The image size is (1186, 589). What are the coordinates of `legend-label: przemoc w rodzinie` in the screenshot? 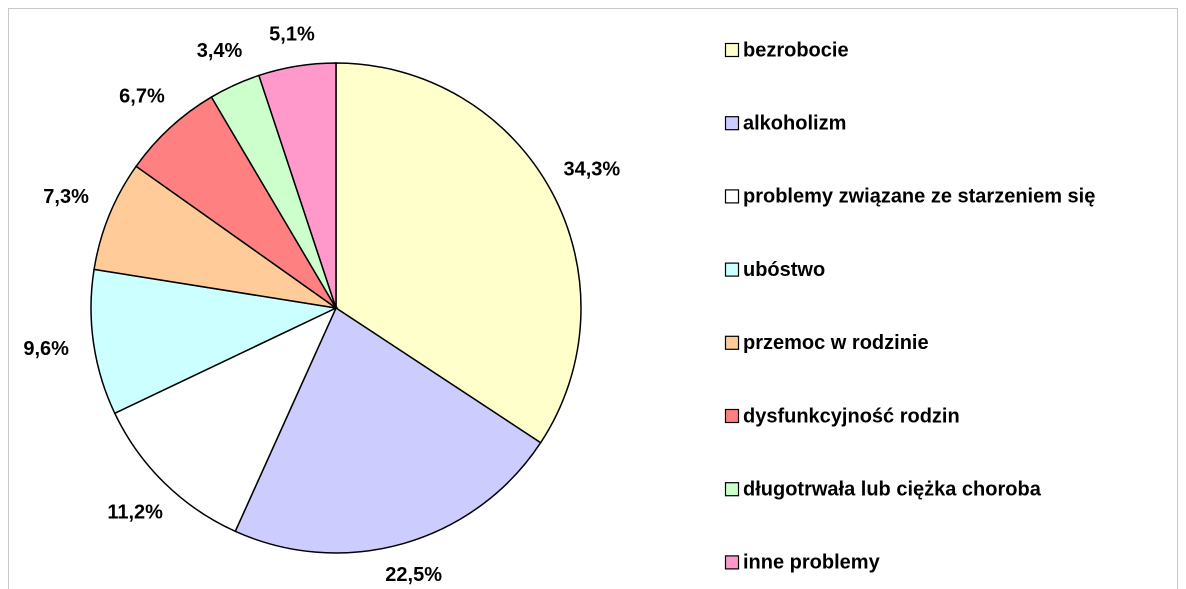 It's located at (836, 343).